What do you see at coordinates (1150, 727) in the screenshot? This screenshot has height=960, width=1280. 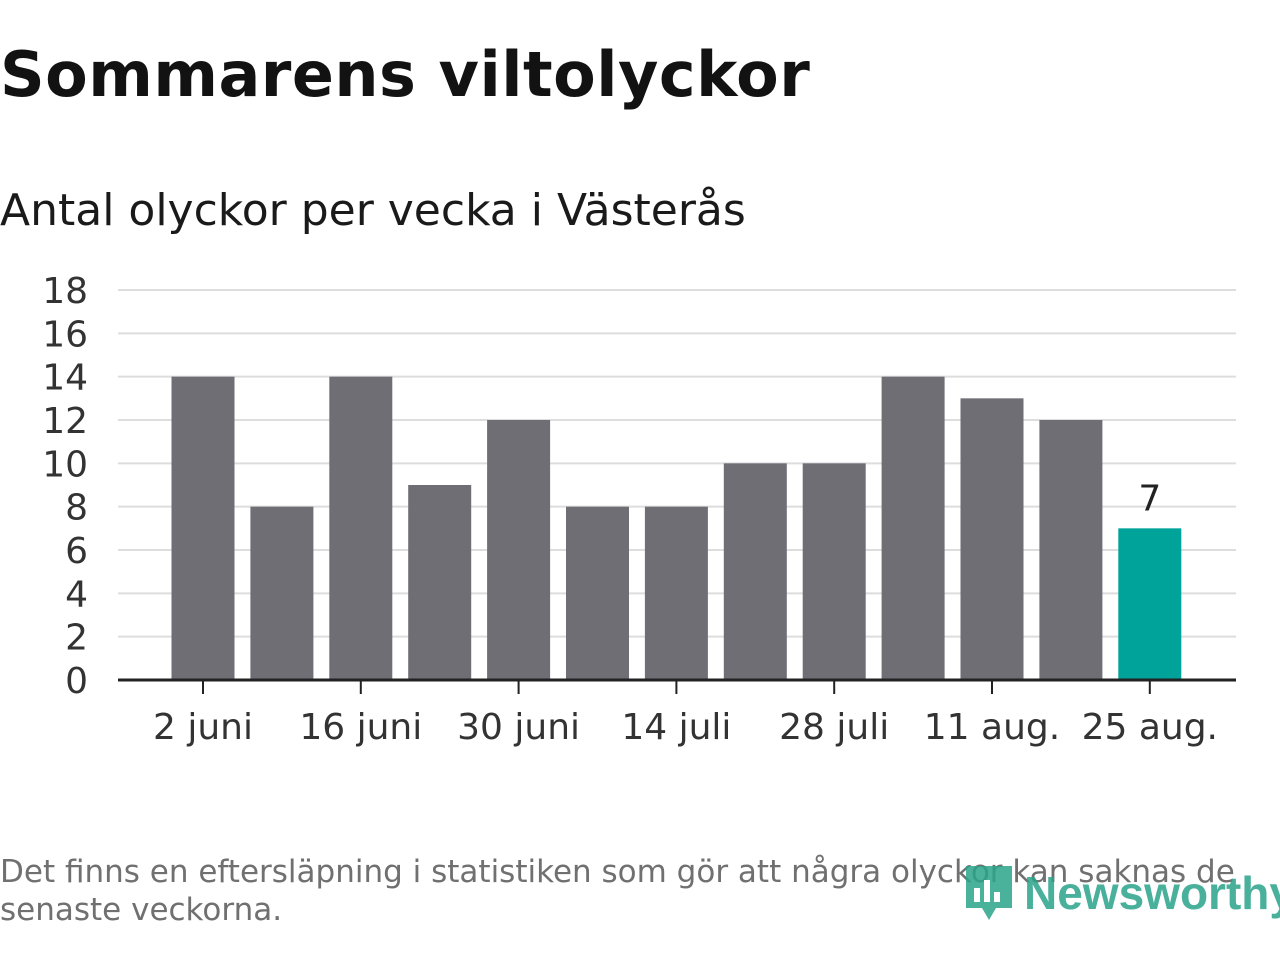 I see `x-tick-label: 25 aug.` at bounding box center [1150, 727].